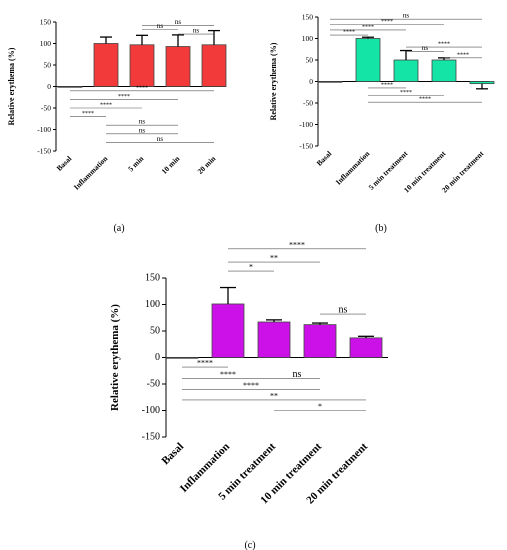 The image size is (507, 550). What do you see at coordinates (388, 170) in the screenshot?
I see `category-label: 5 min treatment` at bounding box center [388, 170].